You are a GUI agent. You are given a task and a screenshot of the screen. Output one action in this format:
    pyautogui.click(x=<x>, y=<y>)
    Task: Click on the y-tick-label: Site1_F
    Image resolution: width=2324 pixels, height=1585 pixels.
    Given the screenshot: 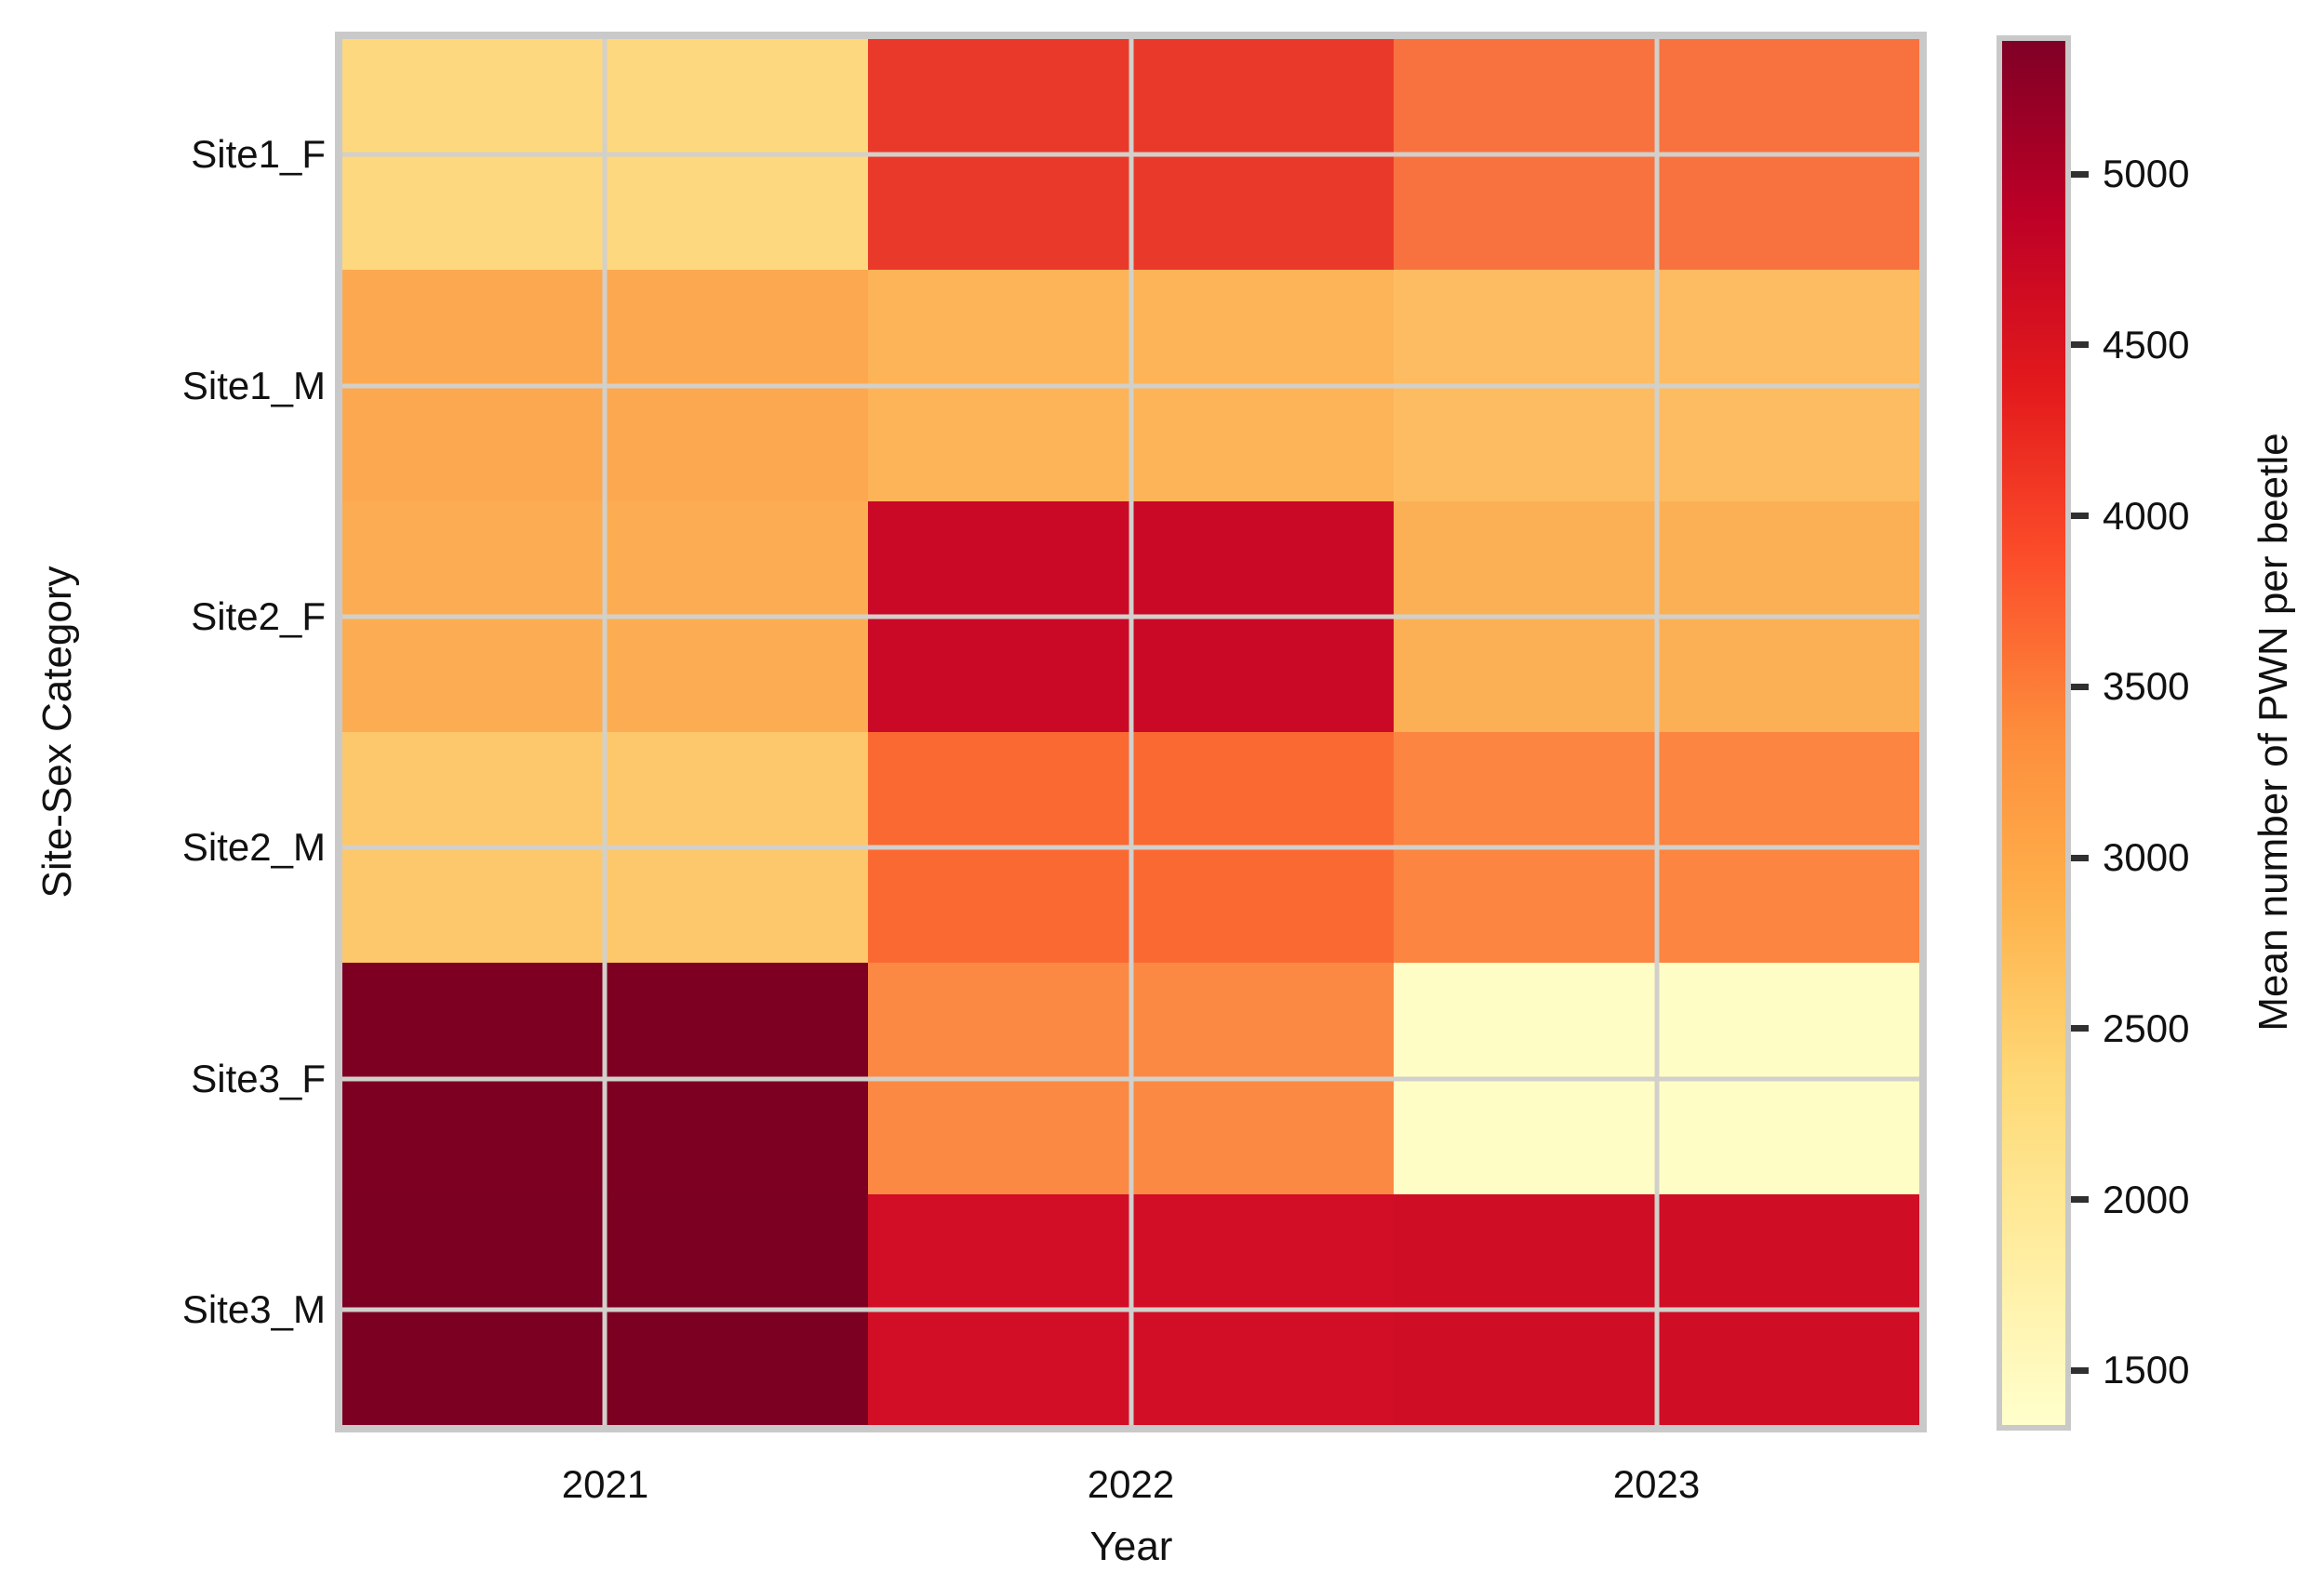 What is the action you would take?
    pyautogui.click(x=258, y=154)
    